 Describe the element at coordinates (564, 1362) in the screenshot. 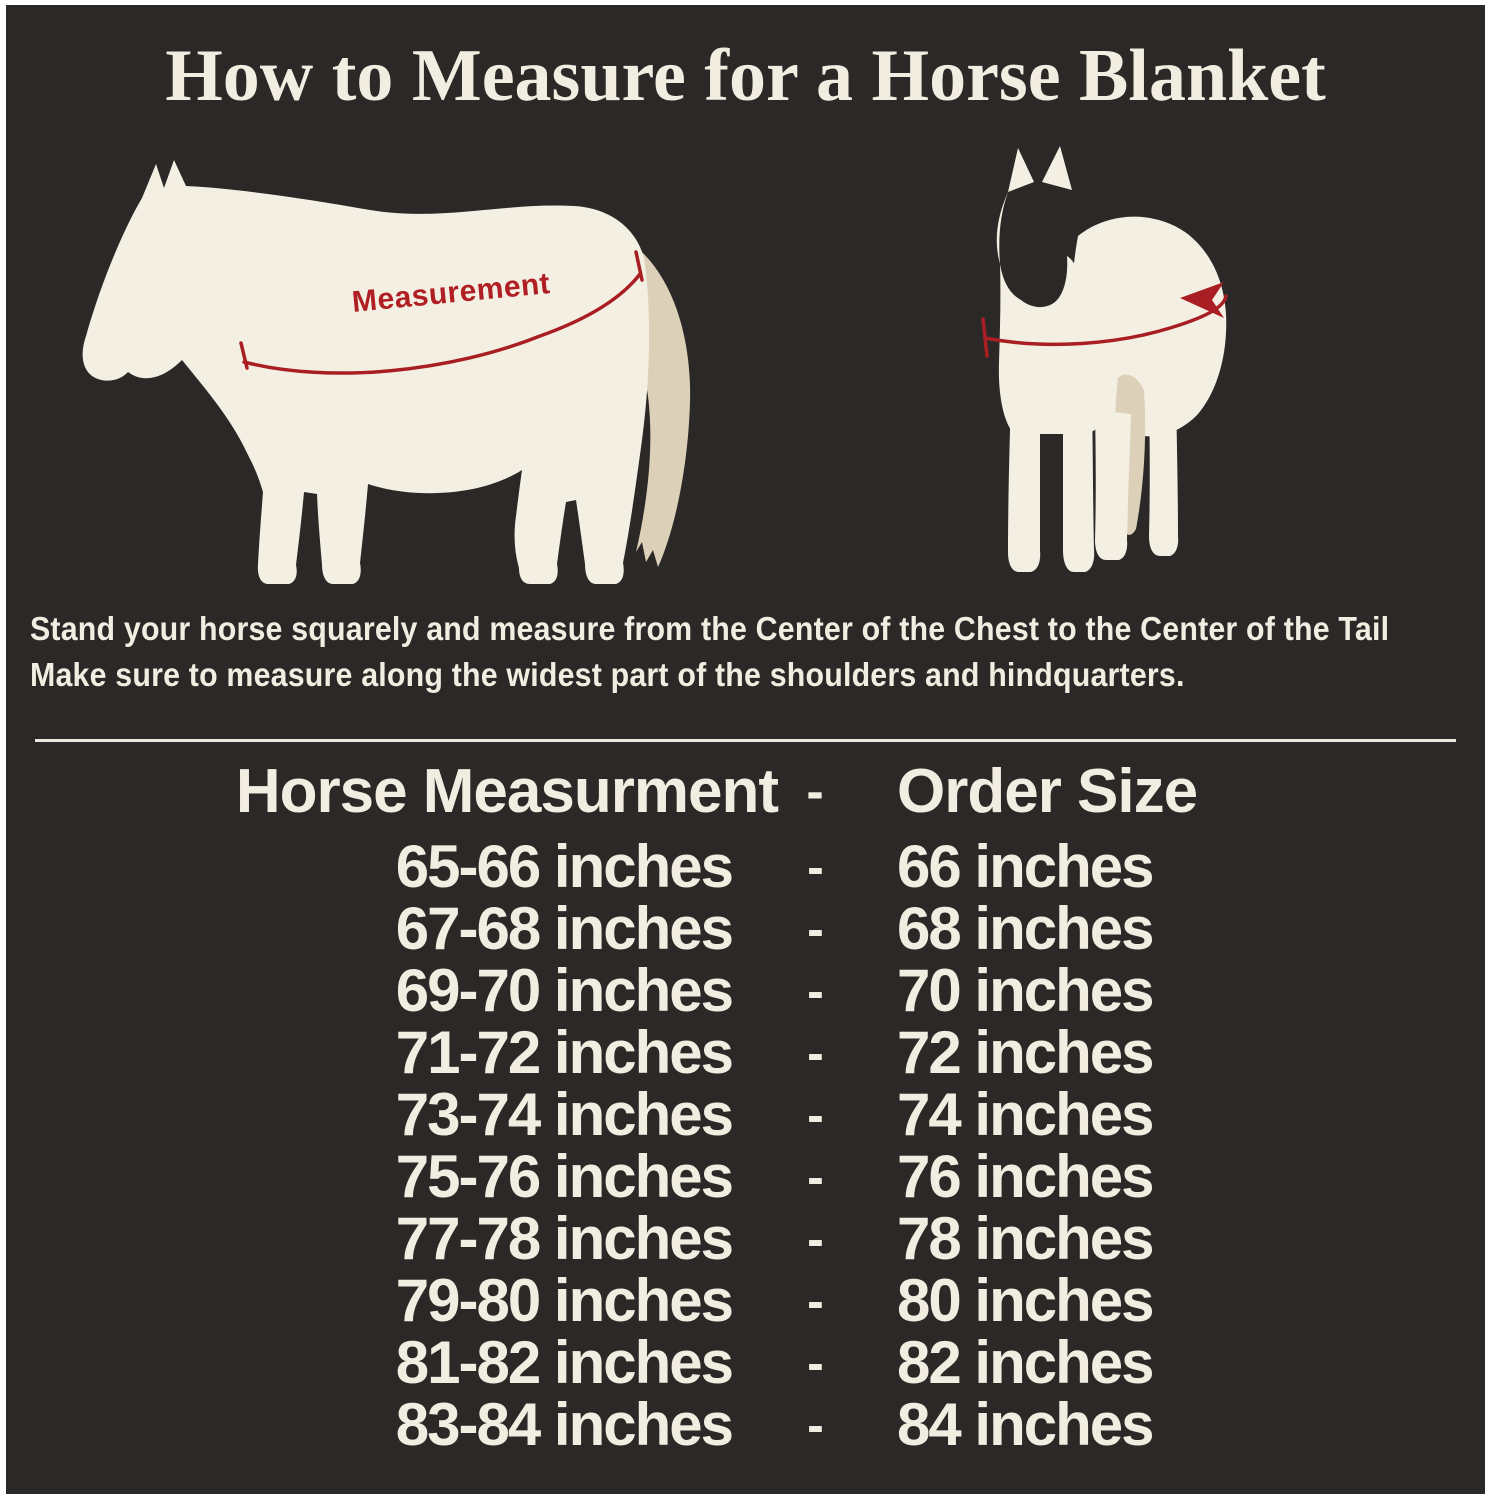

I see `measurement-range: 81-82 inches` at that location.